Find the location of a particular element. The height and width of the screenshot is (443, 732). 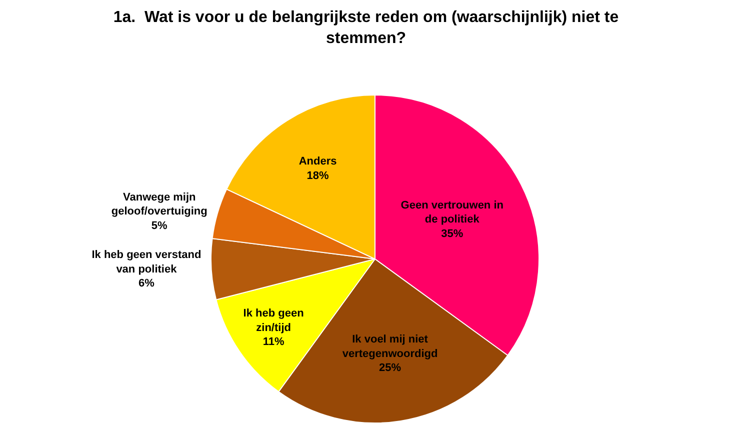

slice-label: Ik voel mij niet vertegenwoordigd is located at coordinates (390, 347).